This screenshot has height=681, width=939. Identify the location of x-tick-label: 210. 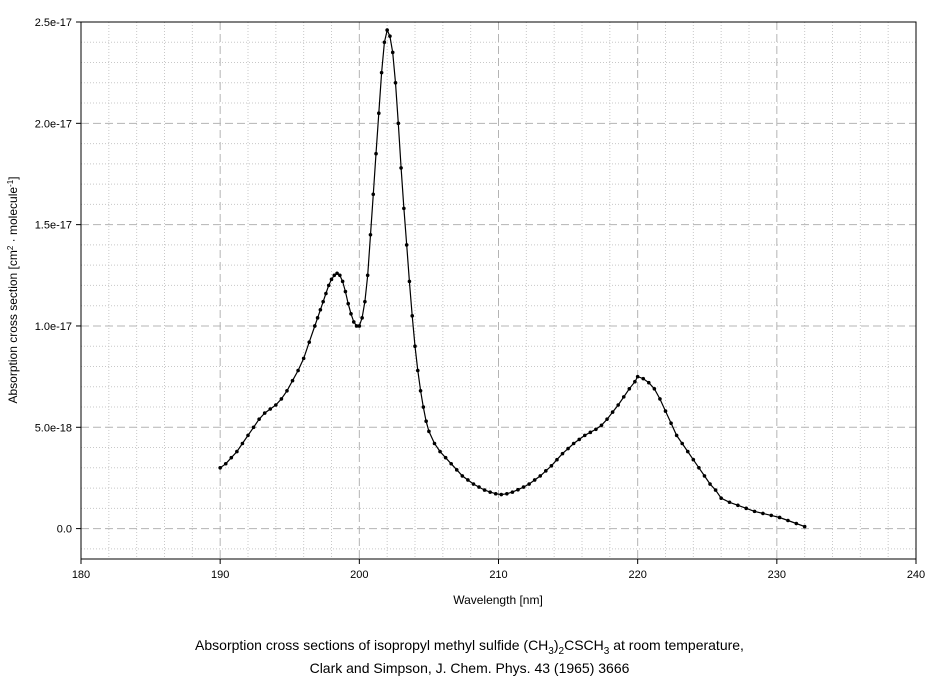
(498, 575).